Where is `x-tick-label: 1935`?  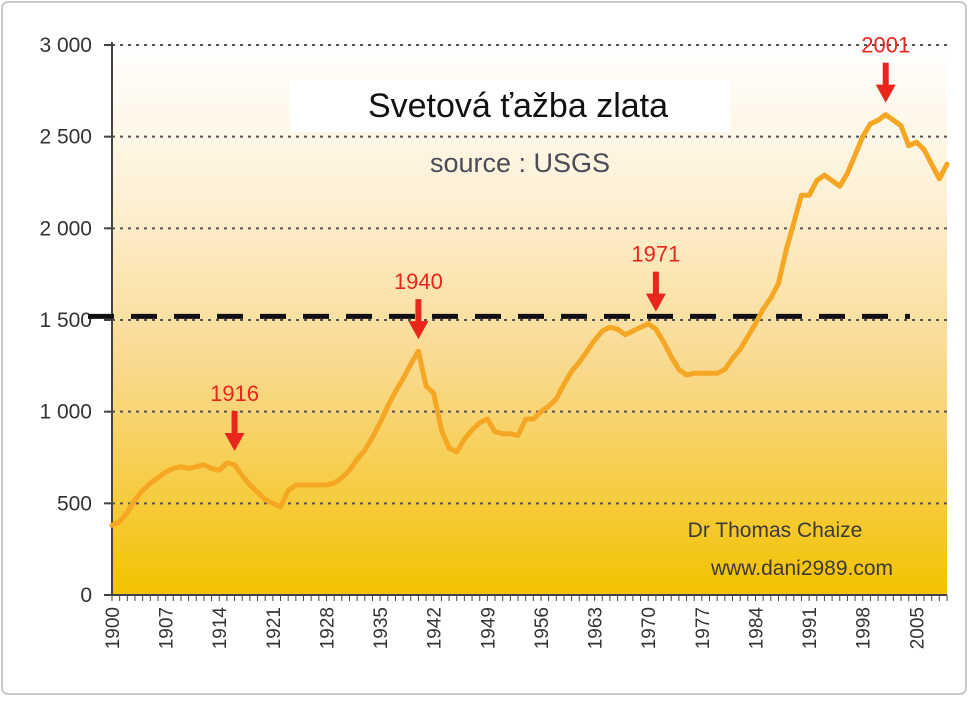 x-tick-label: 1935 is located at coordinates (381, 628).